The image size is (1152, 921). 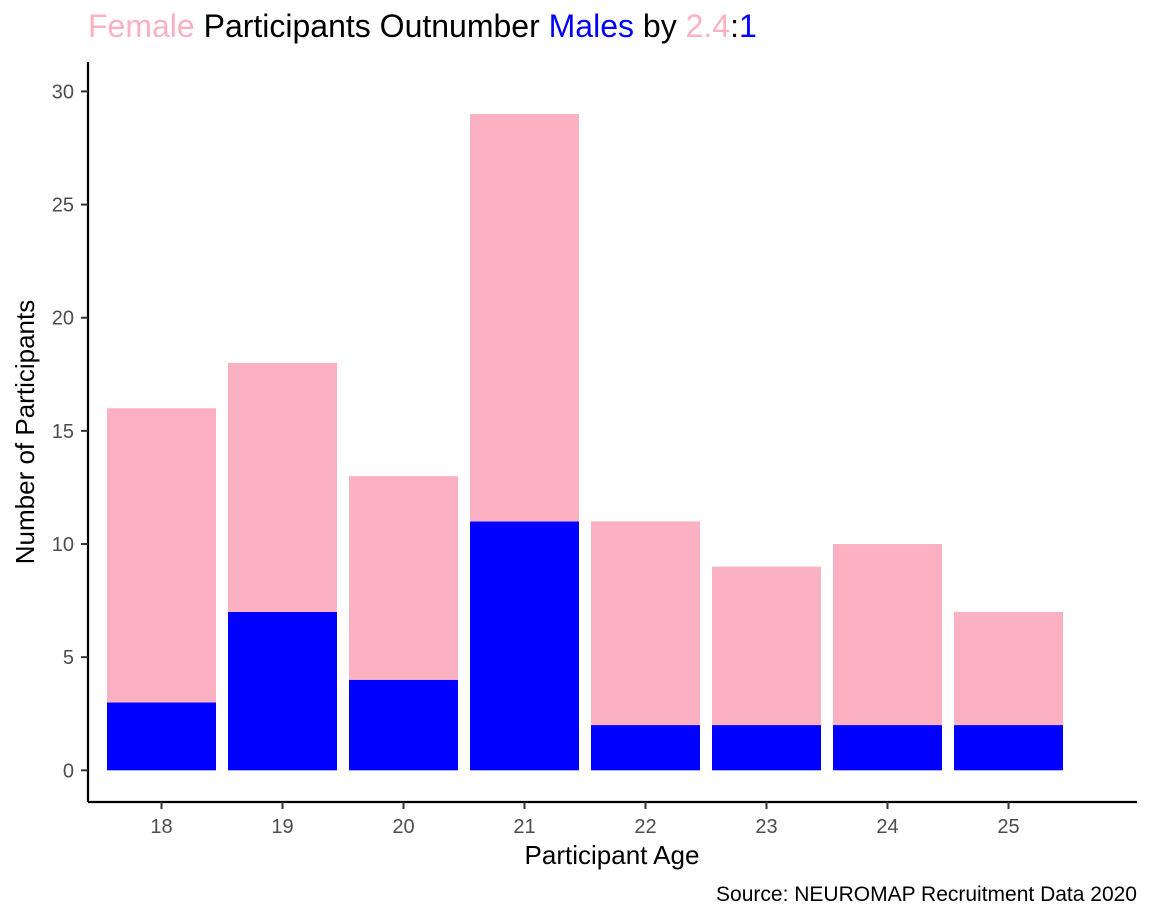 What do you see at coordinates (1008, 827) in the screenshot?
I see `x-tick-label: 25` at bounding box center [1008, 827].